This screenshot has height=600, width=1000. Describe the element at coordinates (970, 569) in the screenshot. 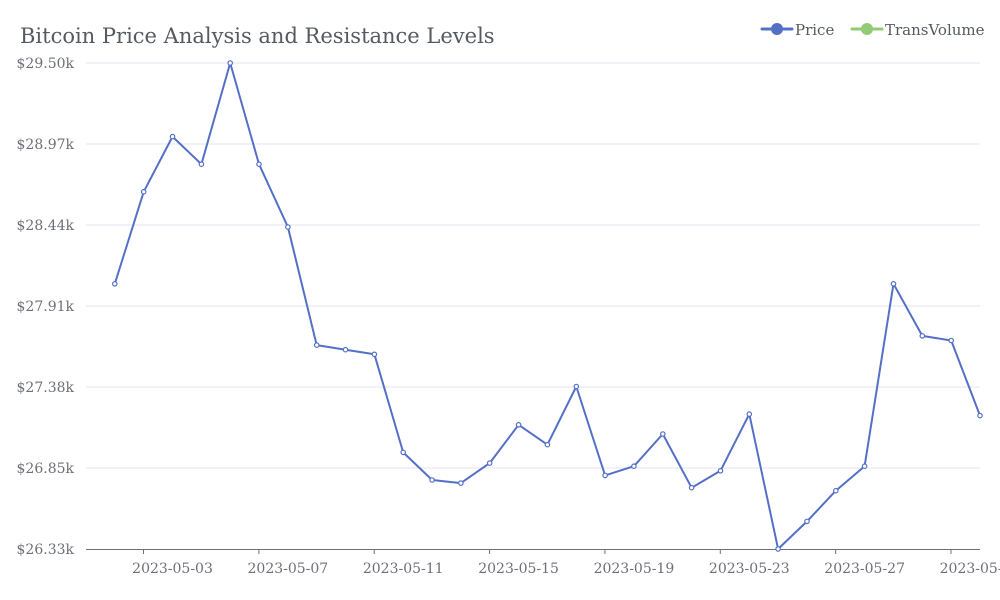

I see `x-tick-label: 2023-05-31` at that location.